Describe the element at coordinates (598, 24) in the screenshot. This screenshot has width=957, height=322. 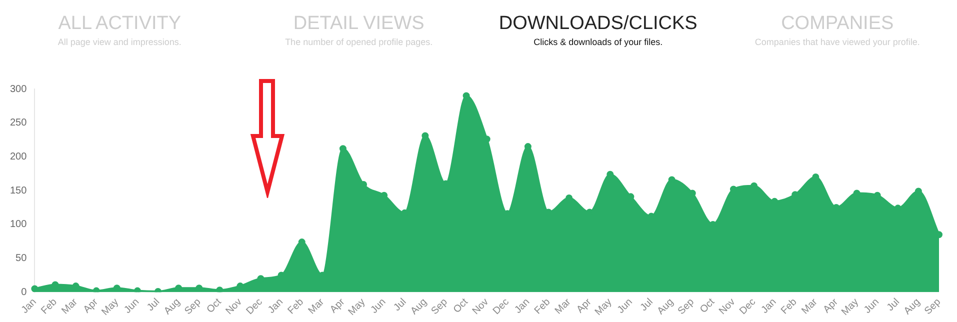
I see `chart-title: DOWNLOADS/CLICKS` at that location.